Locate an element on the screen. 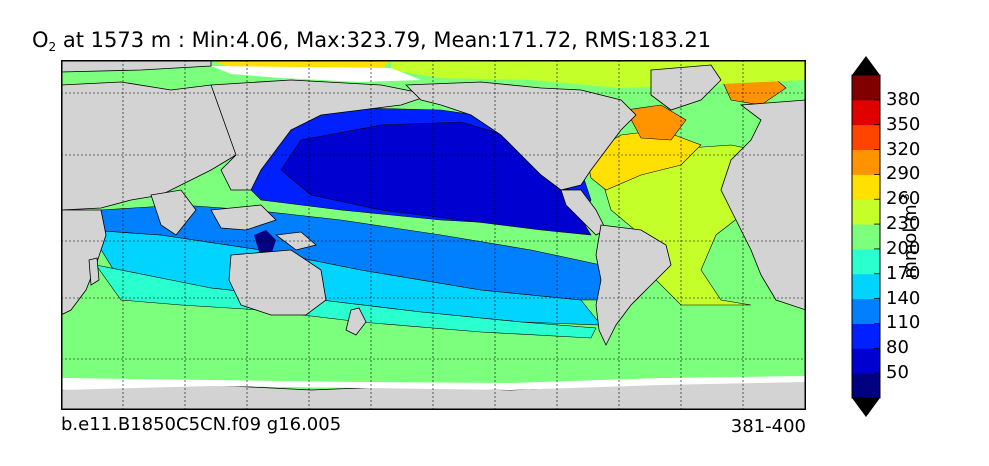  units-exponent: -3 is located at coordinates (905, 199).